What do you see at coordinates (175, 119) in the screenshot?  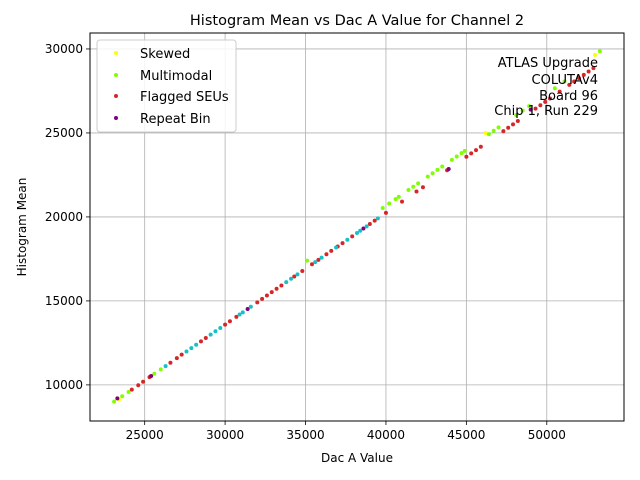 I see `legend-label-repeat-bin: Repeat Bin` at bounding box center [175, 119].